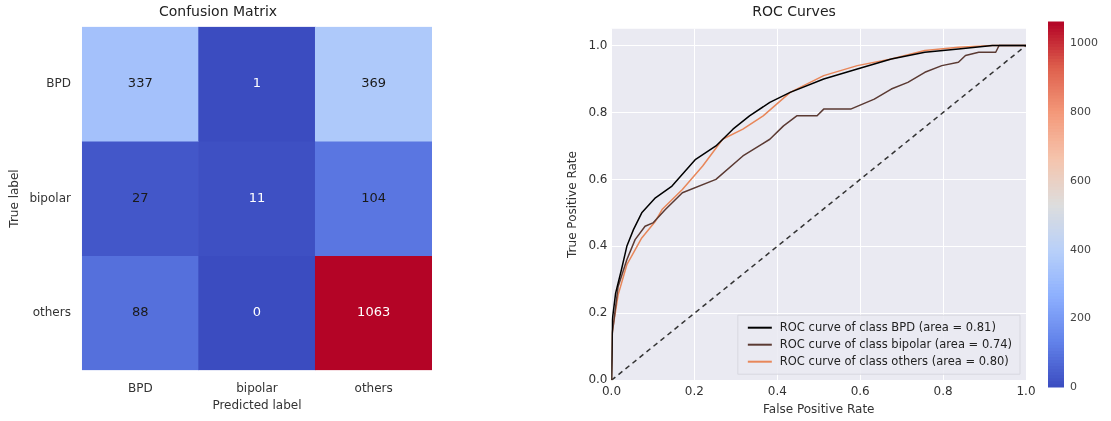  I want to click on x-tick-label: 0.2, so click(694, 390).